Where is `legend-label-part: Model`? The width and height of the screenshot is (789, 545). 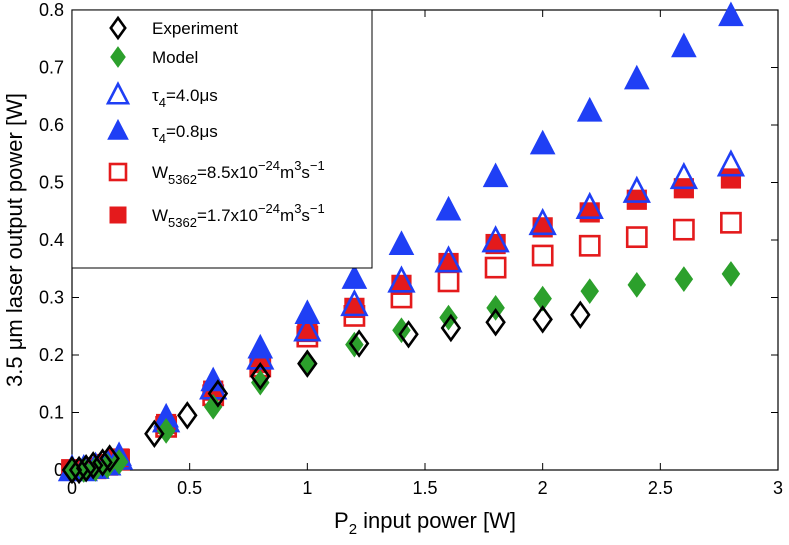 legend-label-part: Model is located at coordinates (175, 57).